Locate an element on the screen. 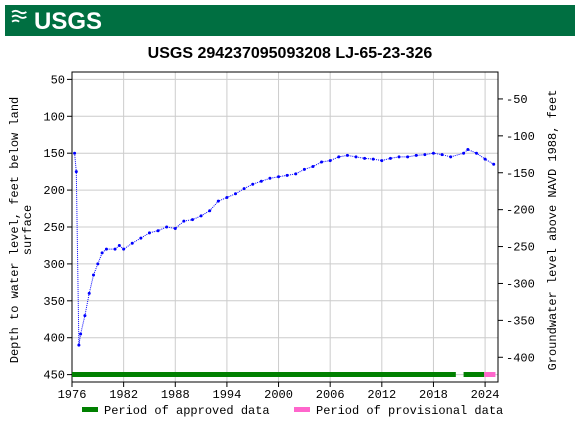 The width and height of the screenshot is (580, 430). x-tick-label: 1994 is located at coordinates (227, 395).